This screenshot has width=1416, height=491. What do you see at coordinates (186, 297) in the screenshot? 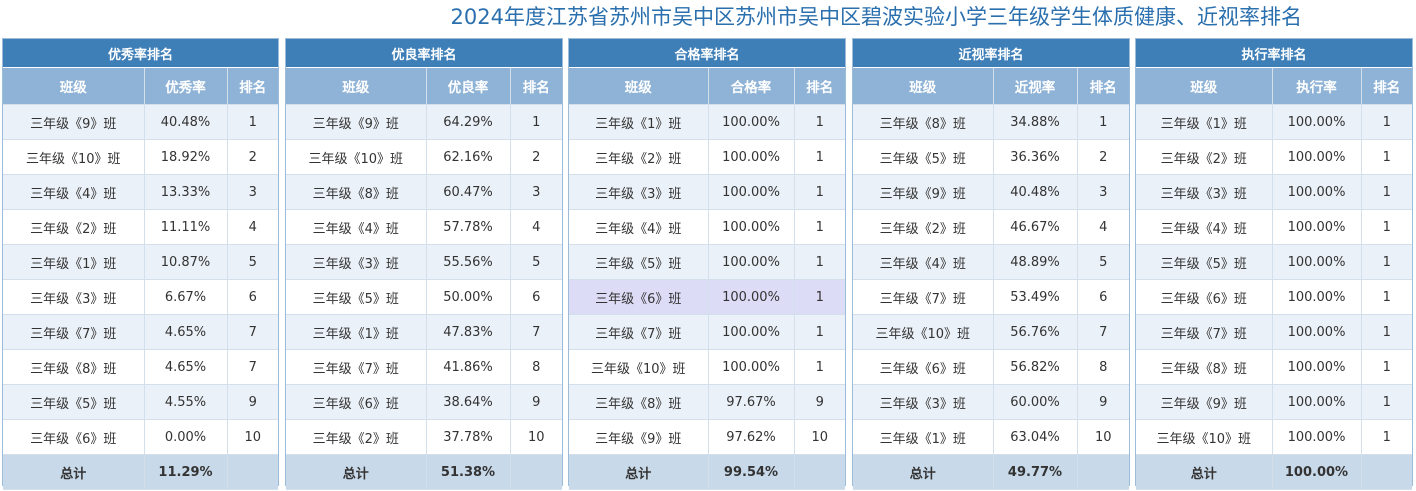
I see `rate-cell: 6.67%` at bounding box center [186, 297].